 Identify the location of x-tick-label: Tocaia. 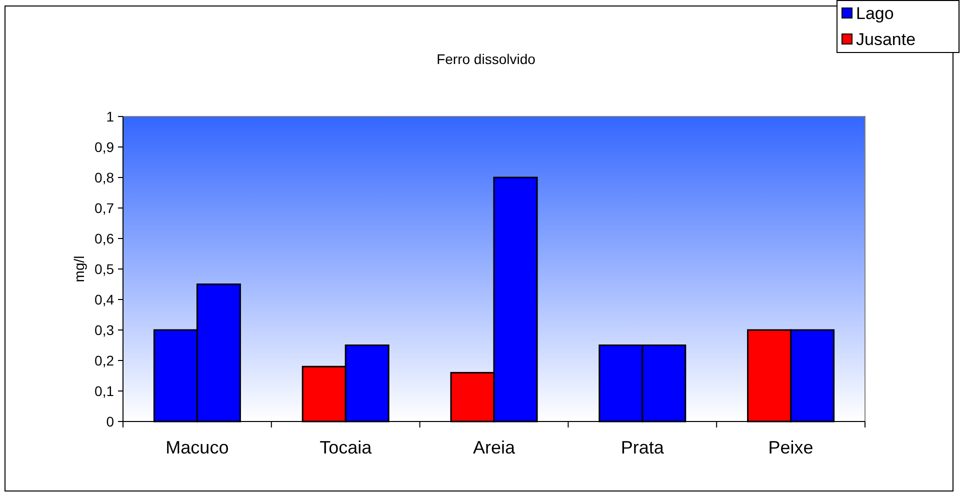
(346, 448).